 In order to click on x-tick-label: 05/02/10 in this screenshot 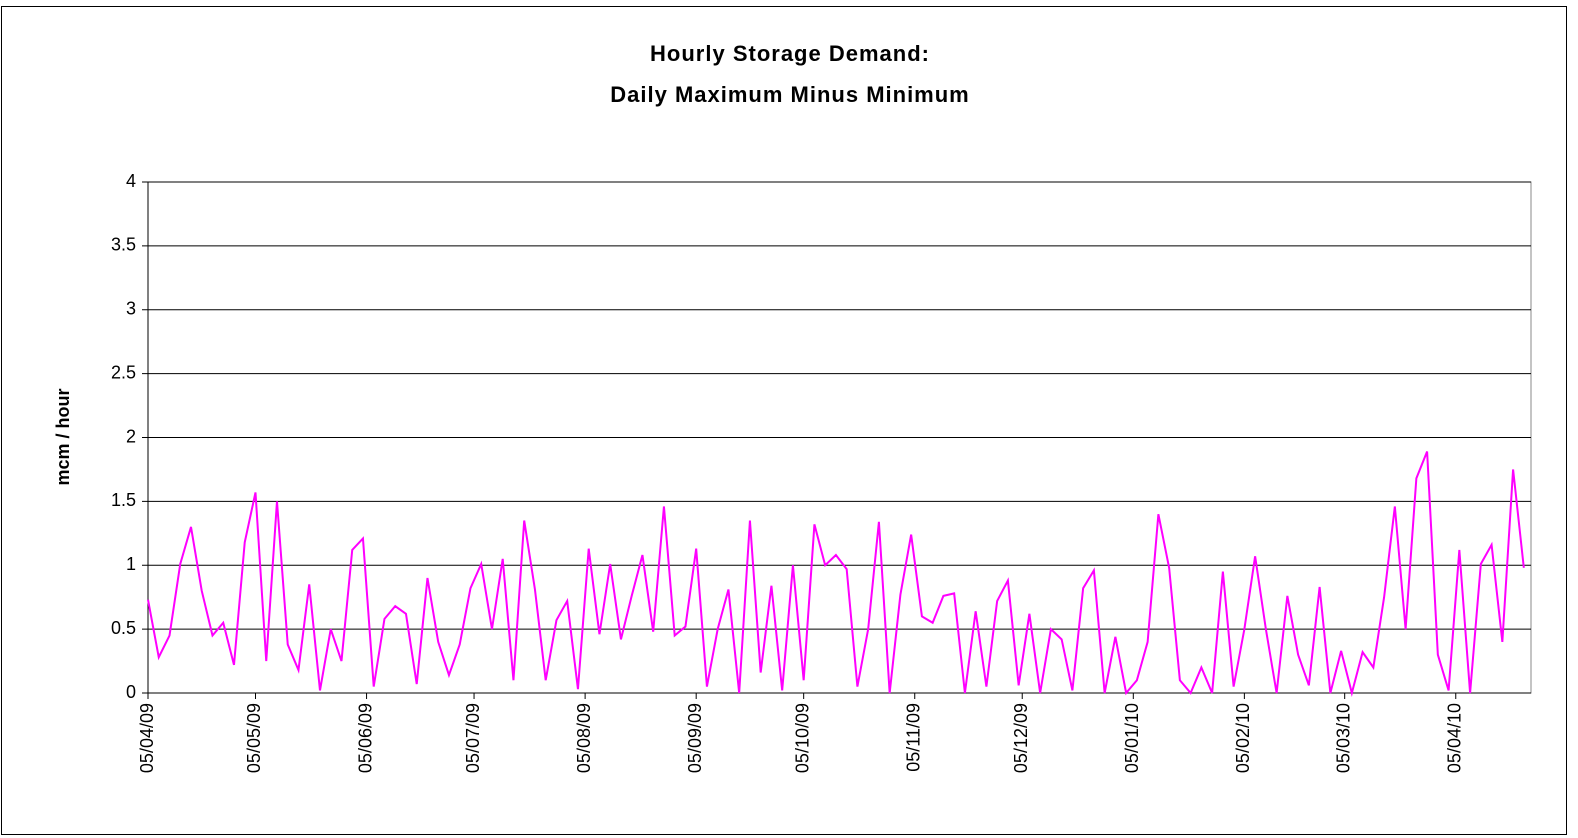, I will do `click(1243, 738)`.